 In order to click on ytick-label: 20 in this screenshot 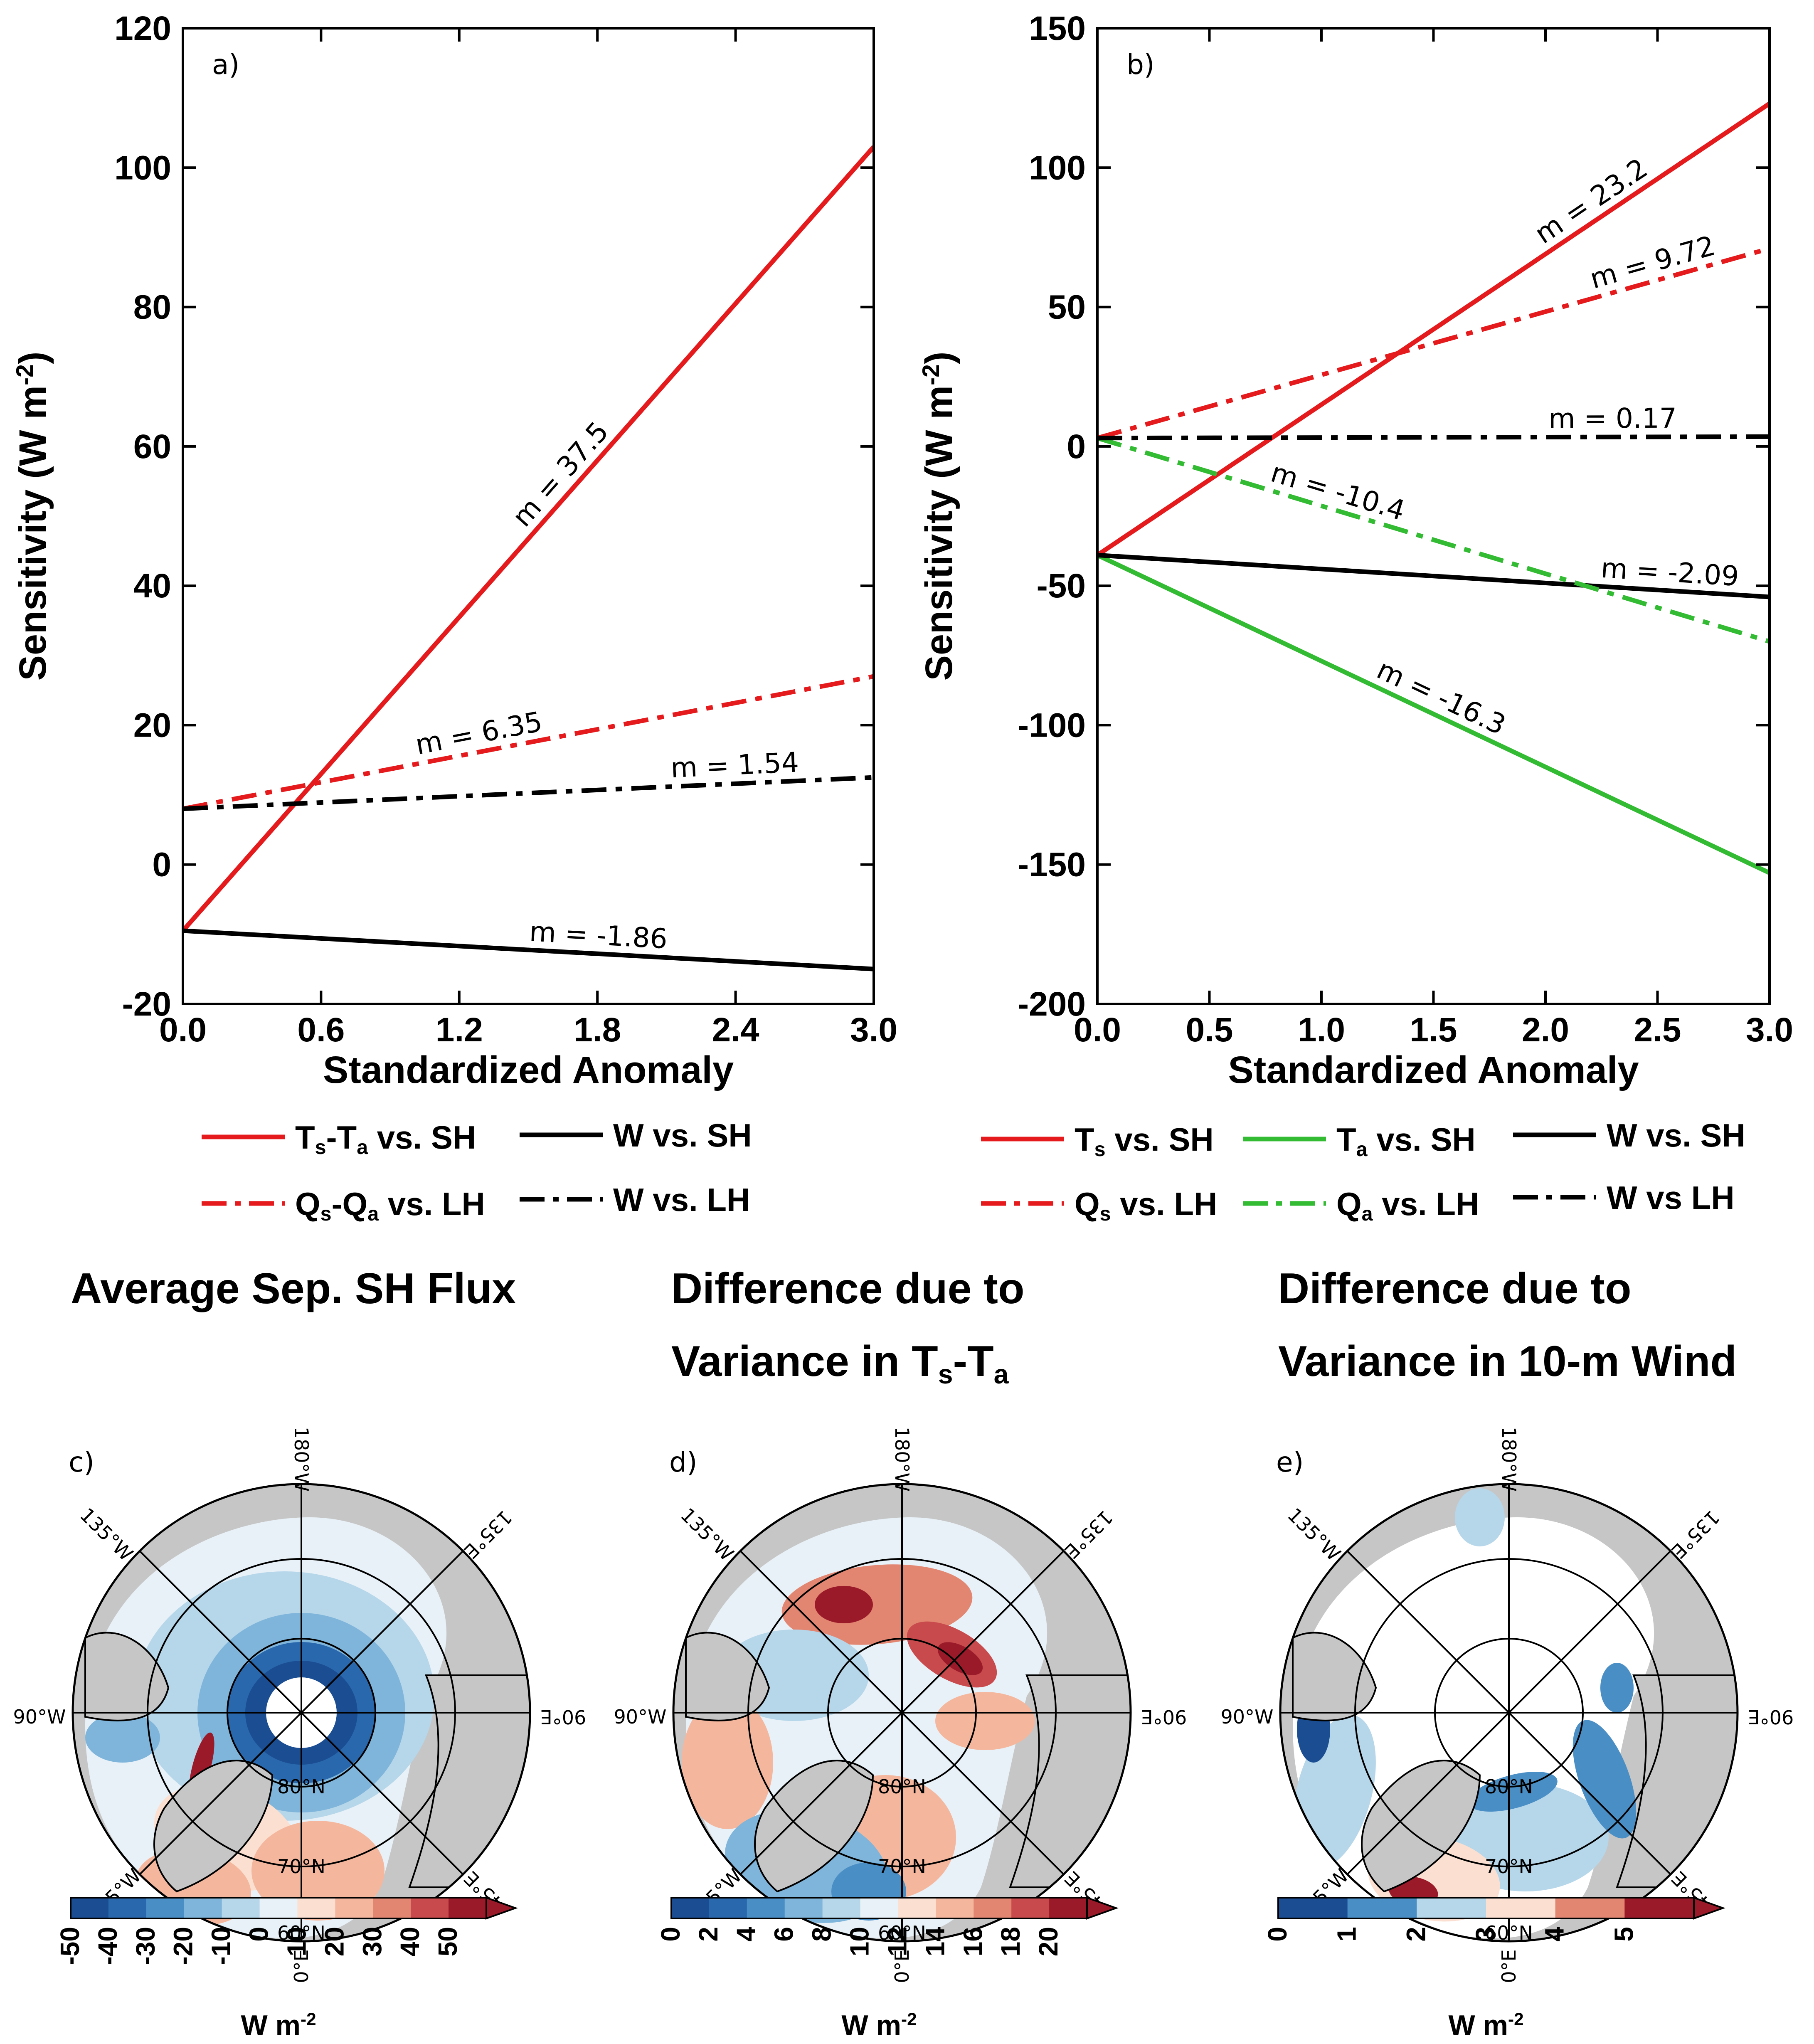, I will do `click(152, 725)`.